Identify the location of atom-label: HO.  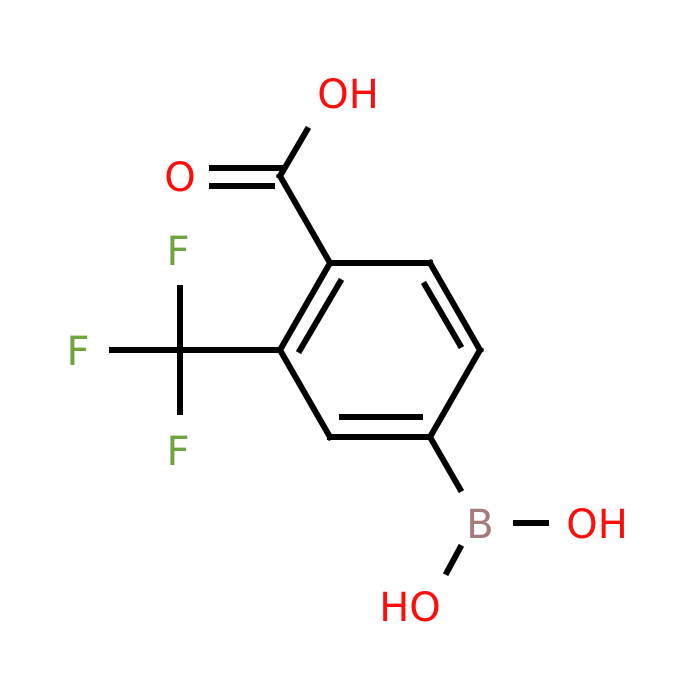
(410, 608).